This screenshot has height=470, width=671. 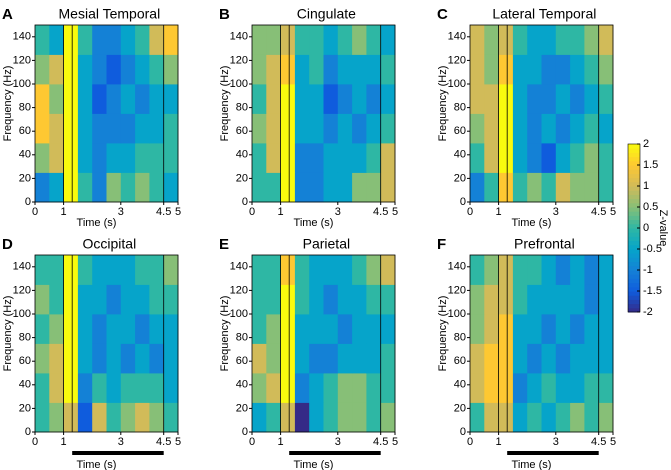 What do you see at coordinates (457, 60) in the screenshot?
I see `y-tick-label: 120` at bounding box center [457, 60].